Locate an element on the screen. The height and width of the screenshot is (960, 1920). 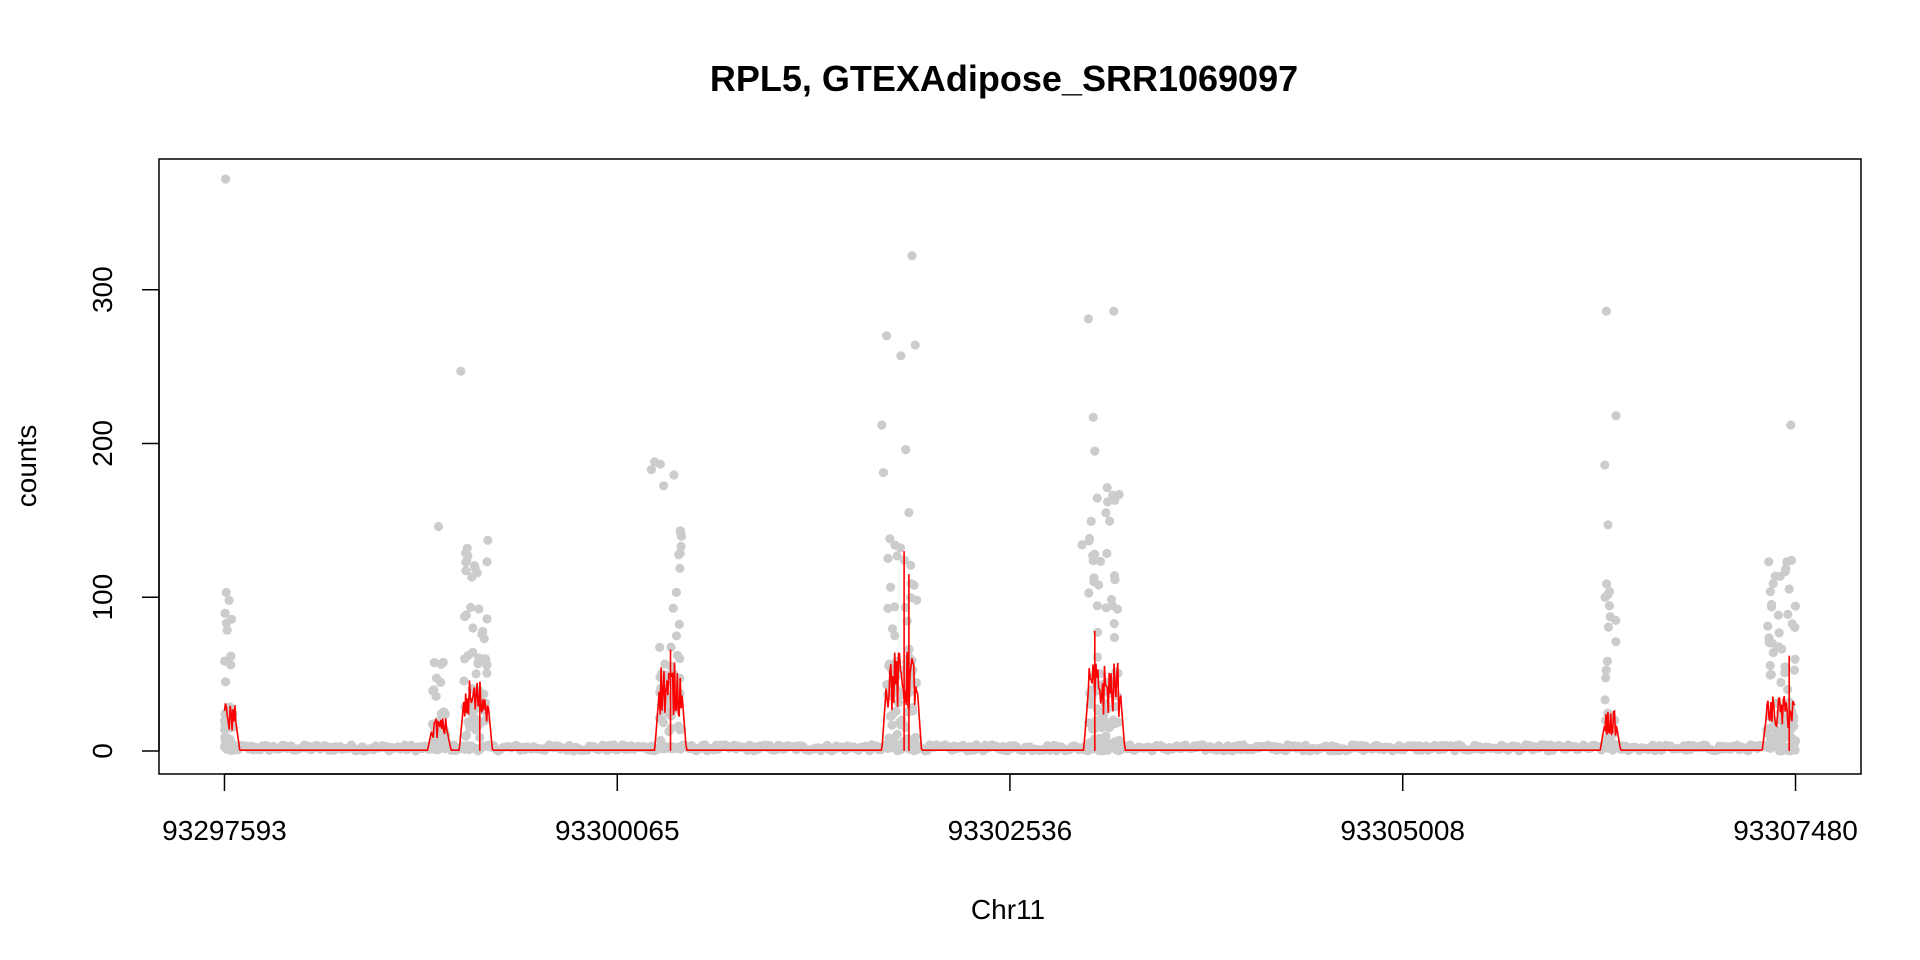
x-tick-label: 93300065 is located at coordinates (617, 830).